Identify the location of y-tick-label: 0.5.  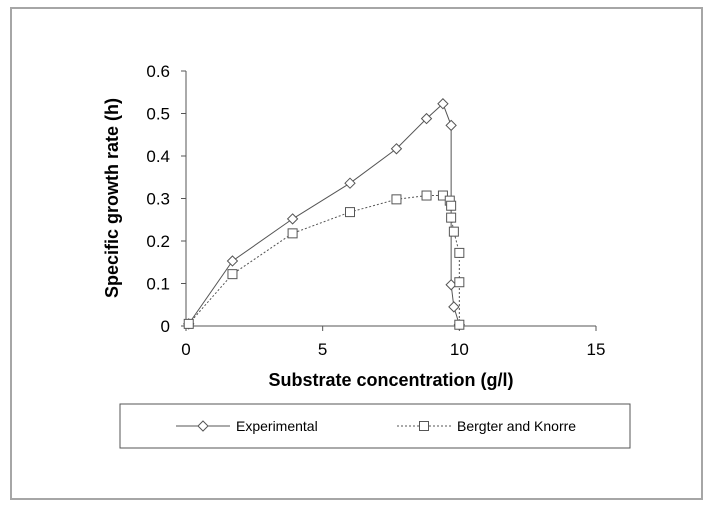
(158, 114).